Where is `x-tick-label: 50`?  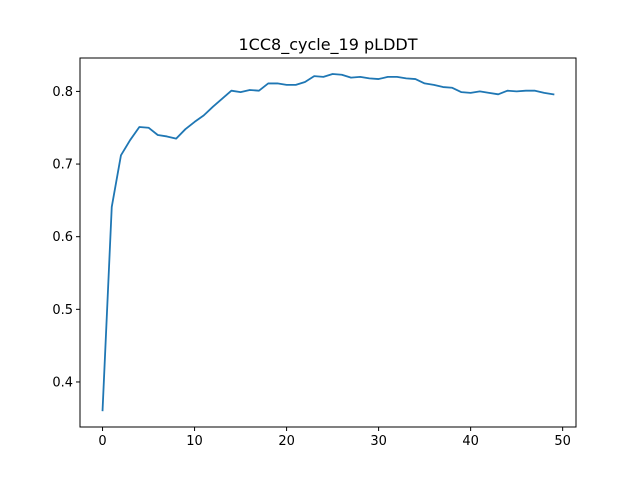
x-tick-label: 50 is located at coordinates (562, 441).